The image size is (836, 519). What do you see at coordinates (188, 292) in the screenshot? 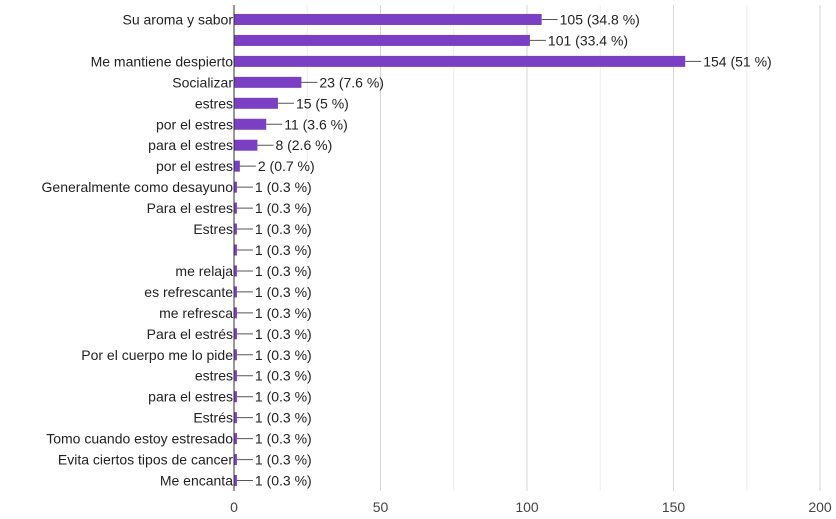
I see `category-label: es refrescante` at bounding box center [188, 292].